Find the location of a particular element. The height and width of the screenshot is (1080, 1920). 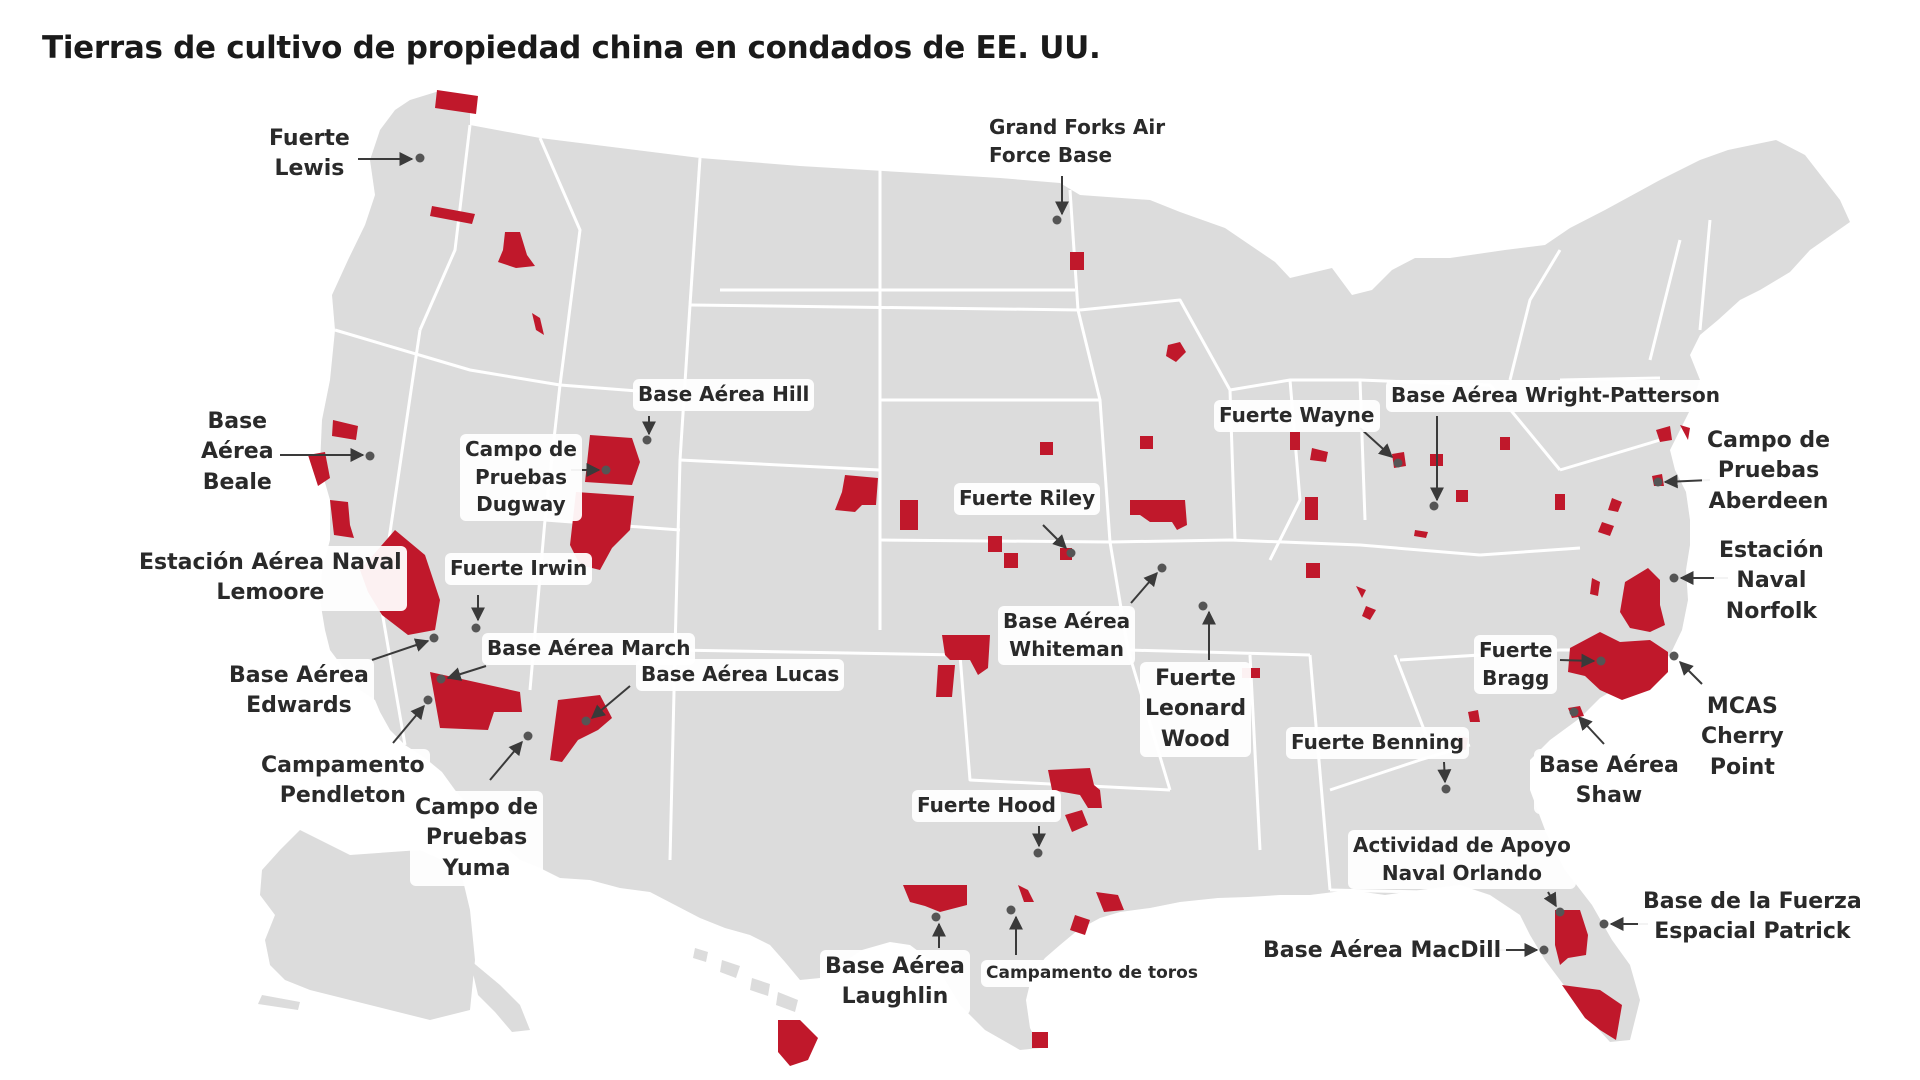

label-yuma: Campo de Pruebas Yuma is located at coordinates (477, 839).